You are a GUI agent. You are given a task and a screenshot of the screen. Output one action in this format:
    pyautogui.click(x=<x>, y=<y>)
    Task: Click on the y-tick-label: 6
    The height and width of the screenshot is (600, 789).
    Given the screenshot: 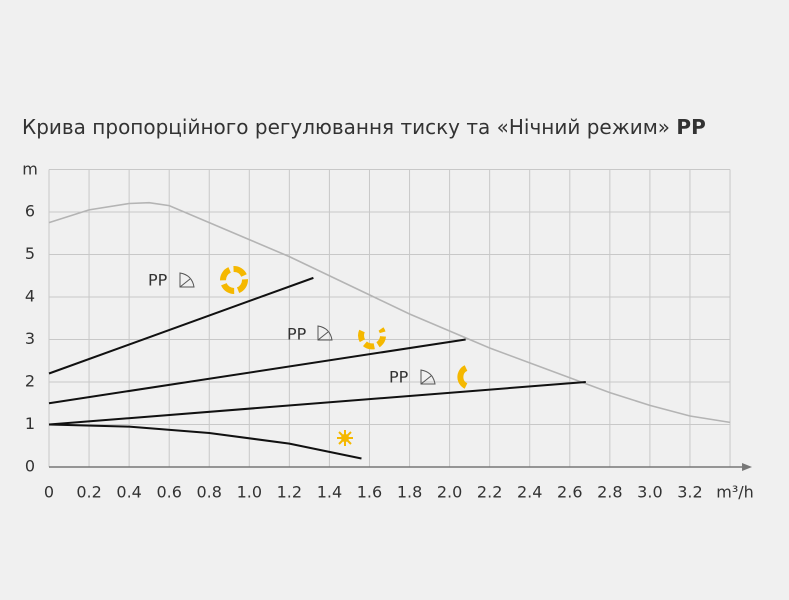 What is the action you would take?
    pyautogui.click(x=30, y=211)
    